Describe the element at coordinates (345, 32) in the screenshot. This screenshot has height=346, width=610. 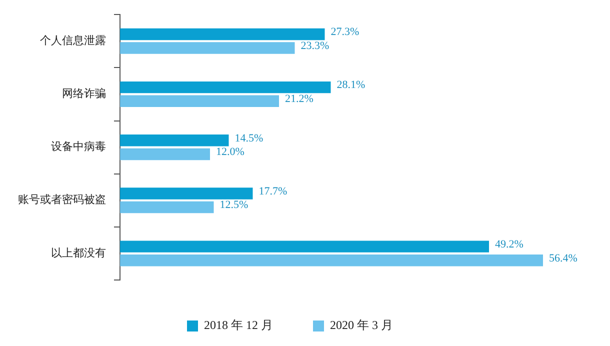
I see `data-label: 27.3%` at that location.